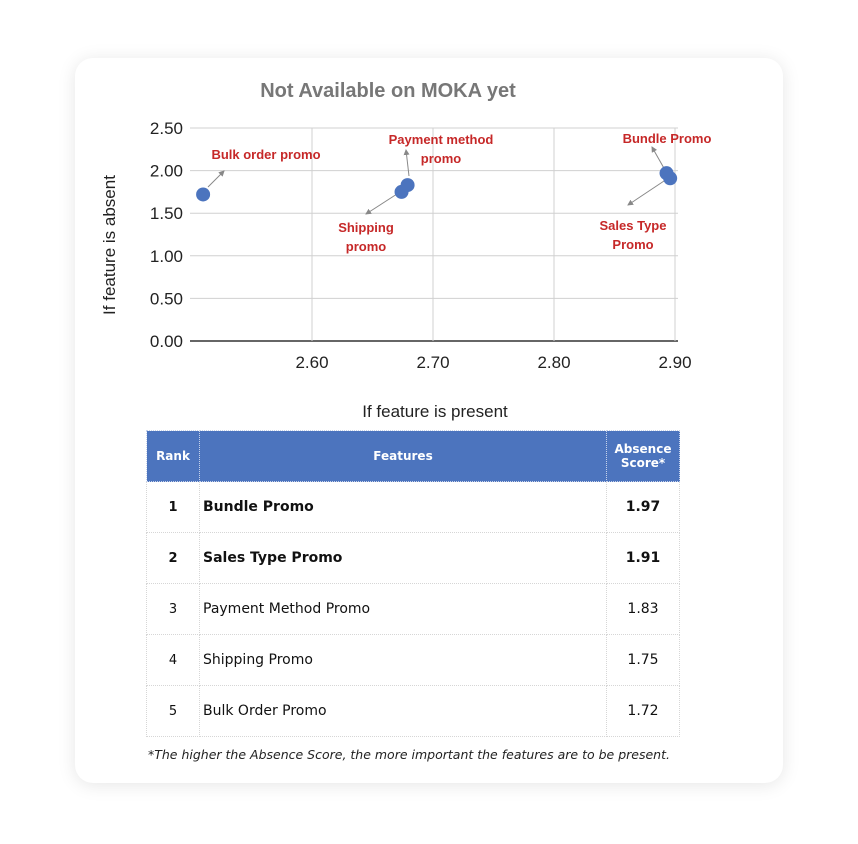 This screenshot has width=858, height=844. I want to click on table-row: 1 Bundle Promo 1.97, so click(413, 507).